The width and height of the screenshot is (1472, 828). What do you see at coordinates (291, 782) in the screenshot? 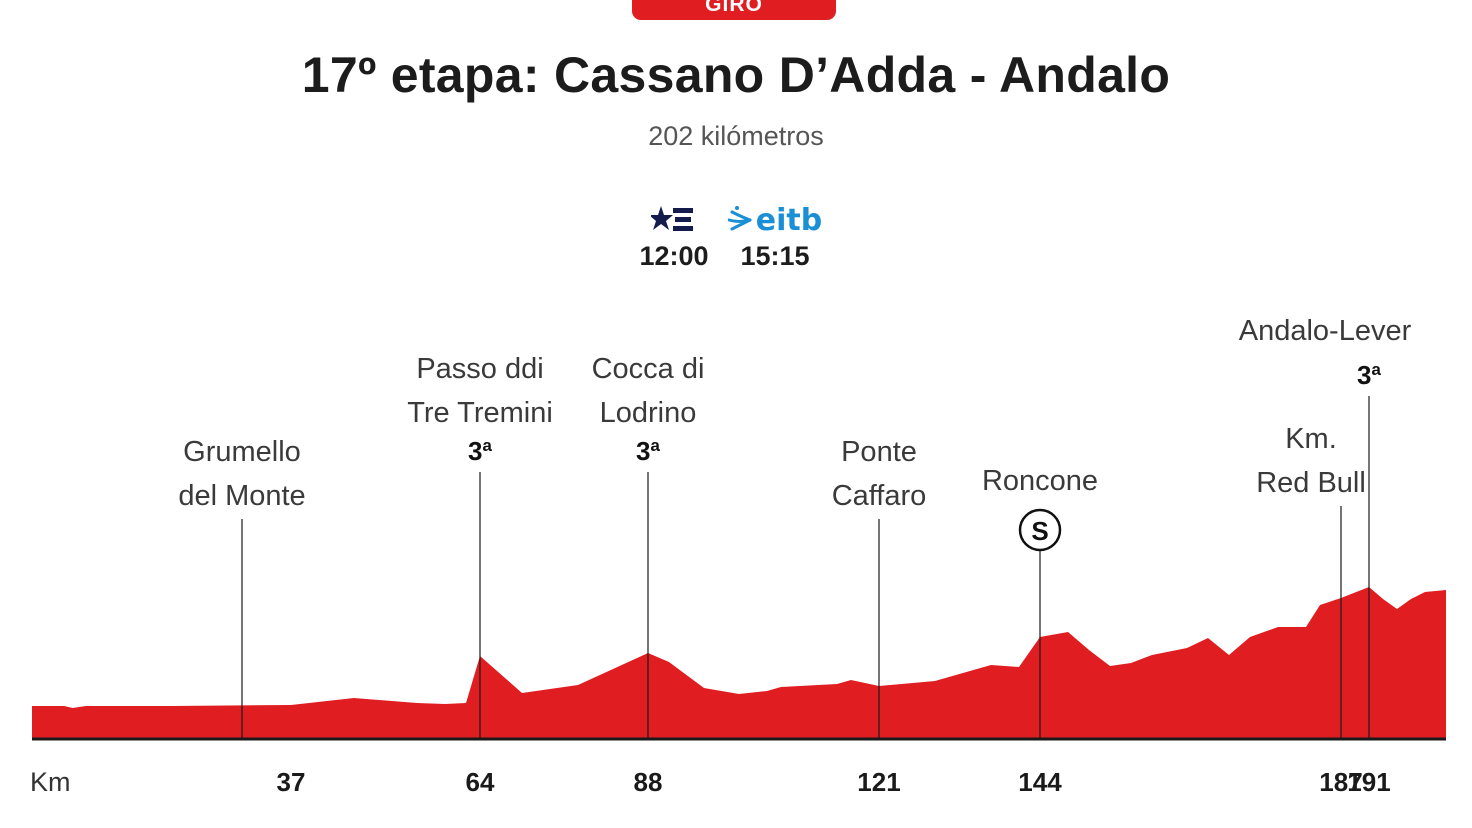
I see `km-tick-label: 37` at bounding box center [291, 782].